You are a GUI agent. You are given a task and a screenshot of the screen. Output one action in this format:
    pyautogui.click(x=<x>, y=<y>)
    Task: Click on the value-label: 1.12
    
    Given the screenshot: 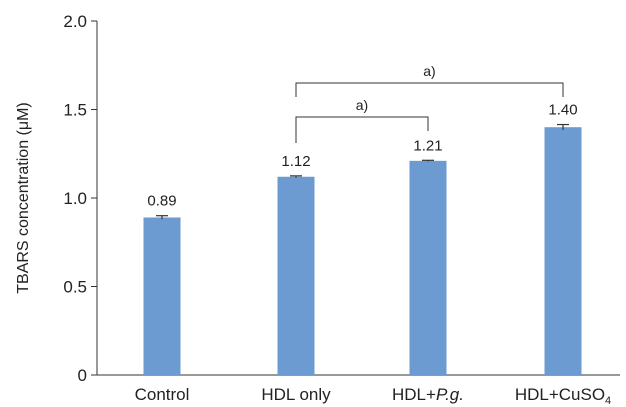 What is the action you would take?
    pyautogui.click(x=295, y=161)
    